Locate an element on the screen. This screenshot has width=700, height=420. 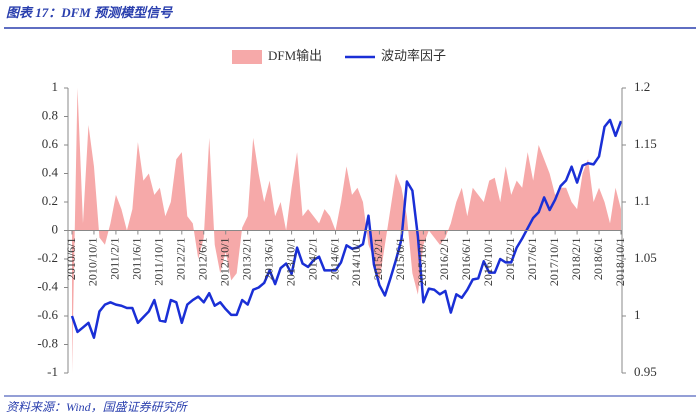
x-tick-label: 2016/2/1 is located at coordinates (444, 259).